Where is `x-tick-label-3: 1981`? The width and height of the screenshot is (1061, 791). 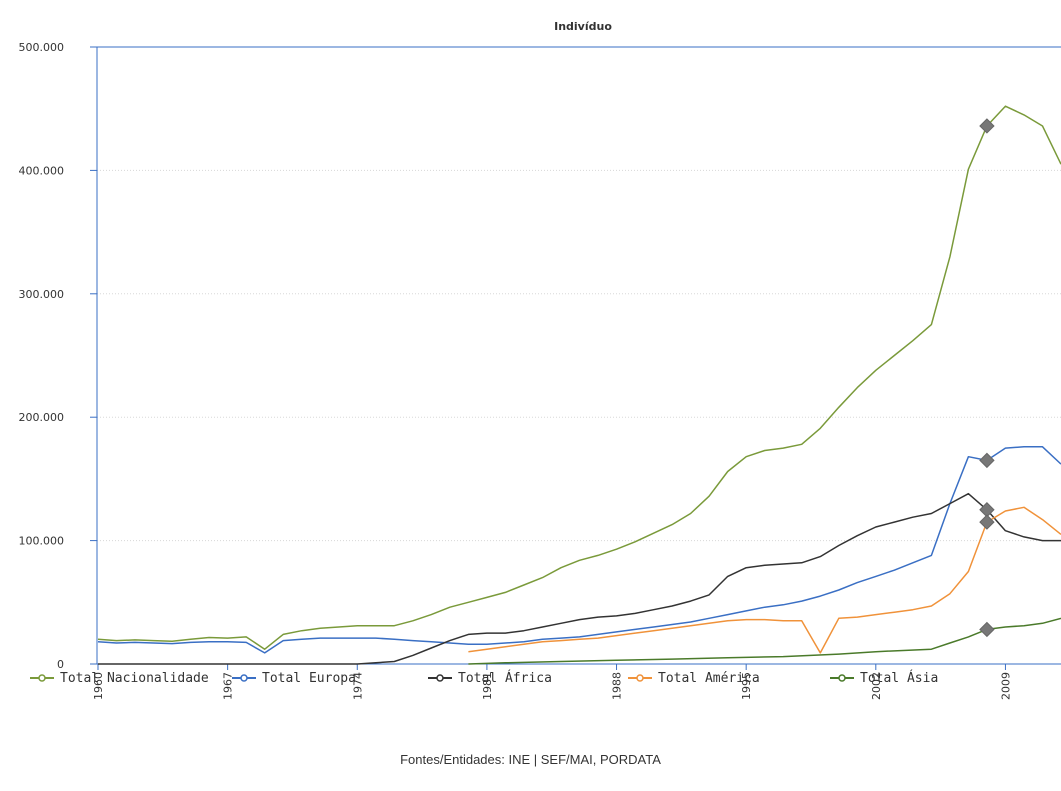
x-tick-label-3: 1981 is located at coordinates (487, 686).